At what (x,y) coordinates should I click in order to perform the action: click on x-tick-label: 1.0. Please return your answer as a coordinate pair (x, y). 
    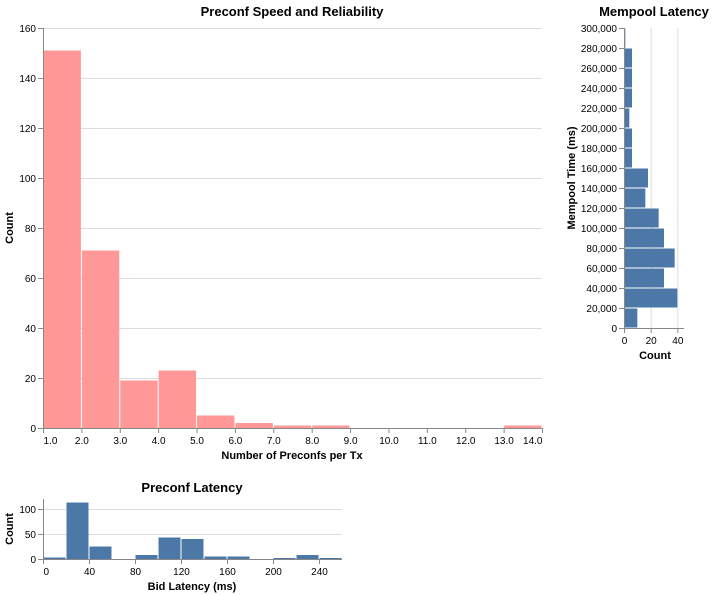
    Looking at the image, I should click on (51, 441).